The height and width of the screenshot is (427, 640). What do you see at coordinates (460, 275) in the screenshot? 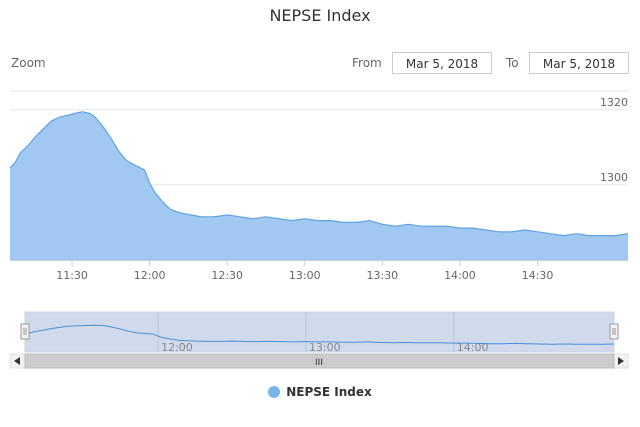
I see `x-tick-label-1400: 14:00` at bounding box center [460, 275].